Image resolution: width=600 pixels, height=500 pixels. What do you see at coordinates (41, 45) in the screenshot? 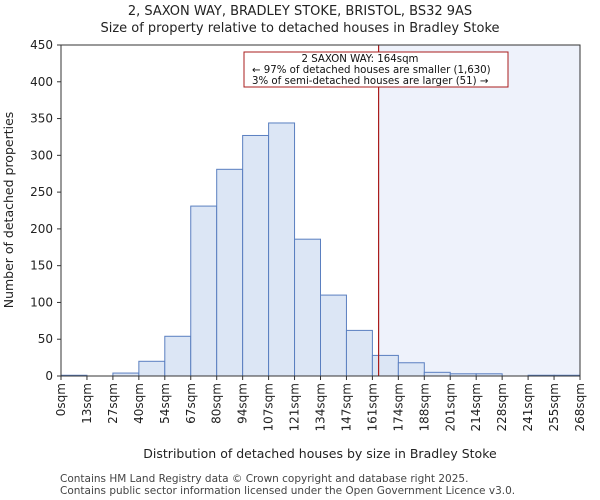
I see `y-tick-label: 450` at bounding box center [41, 45].